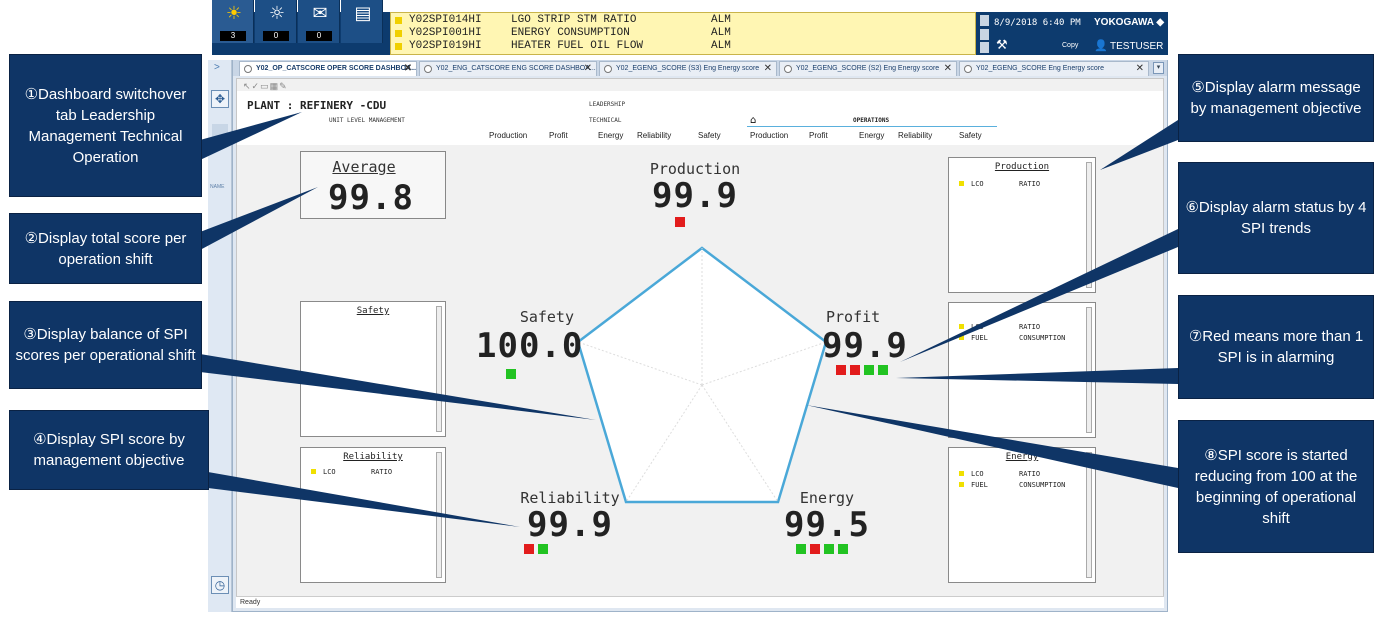 Image resolution: width=1381 pixels, height=623 pixels. I want to click on operations-link: OPERATIONS, so click(871, 120).